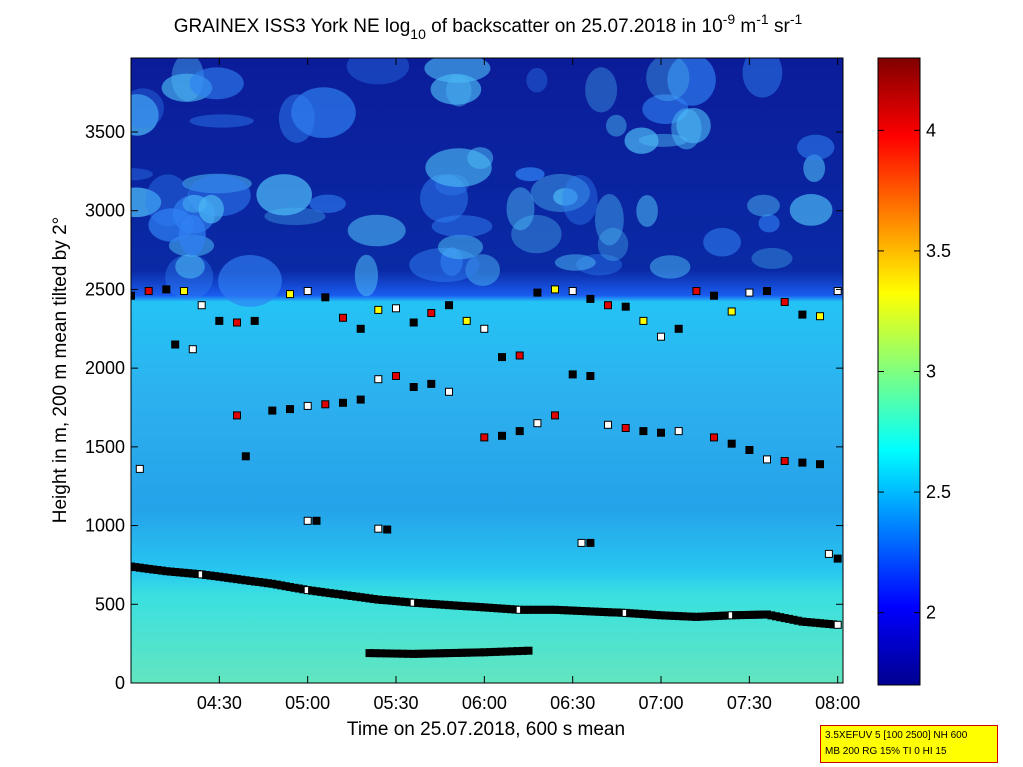  What do you see at coordinates (938, 492) in the screenshot?
I see `colorbar-tick-label: 2.5` at bounding box center [938, 492].